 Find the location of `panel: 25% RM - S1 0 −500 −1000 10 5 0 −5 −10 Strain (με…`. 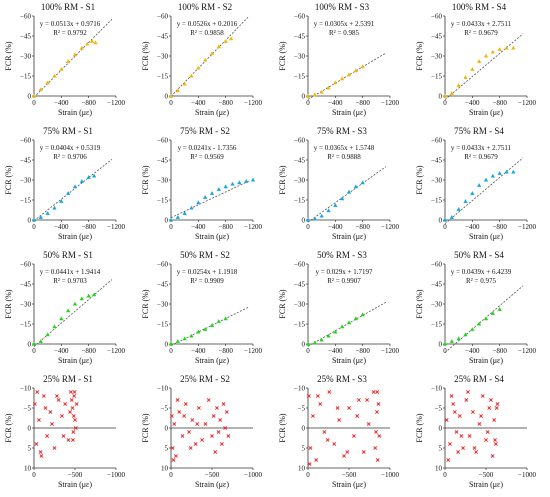

panel: 25% RM - S1 0 −500 −1000 10 5 0 −5 −10 Strain (με… is located at coordinates (64, 431).